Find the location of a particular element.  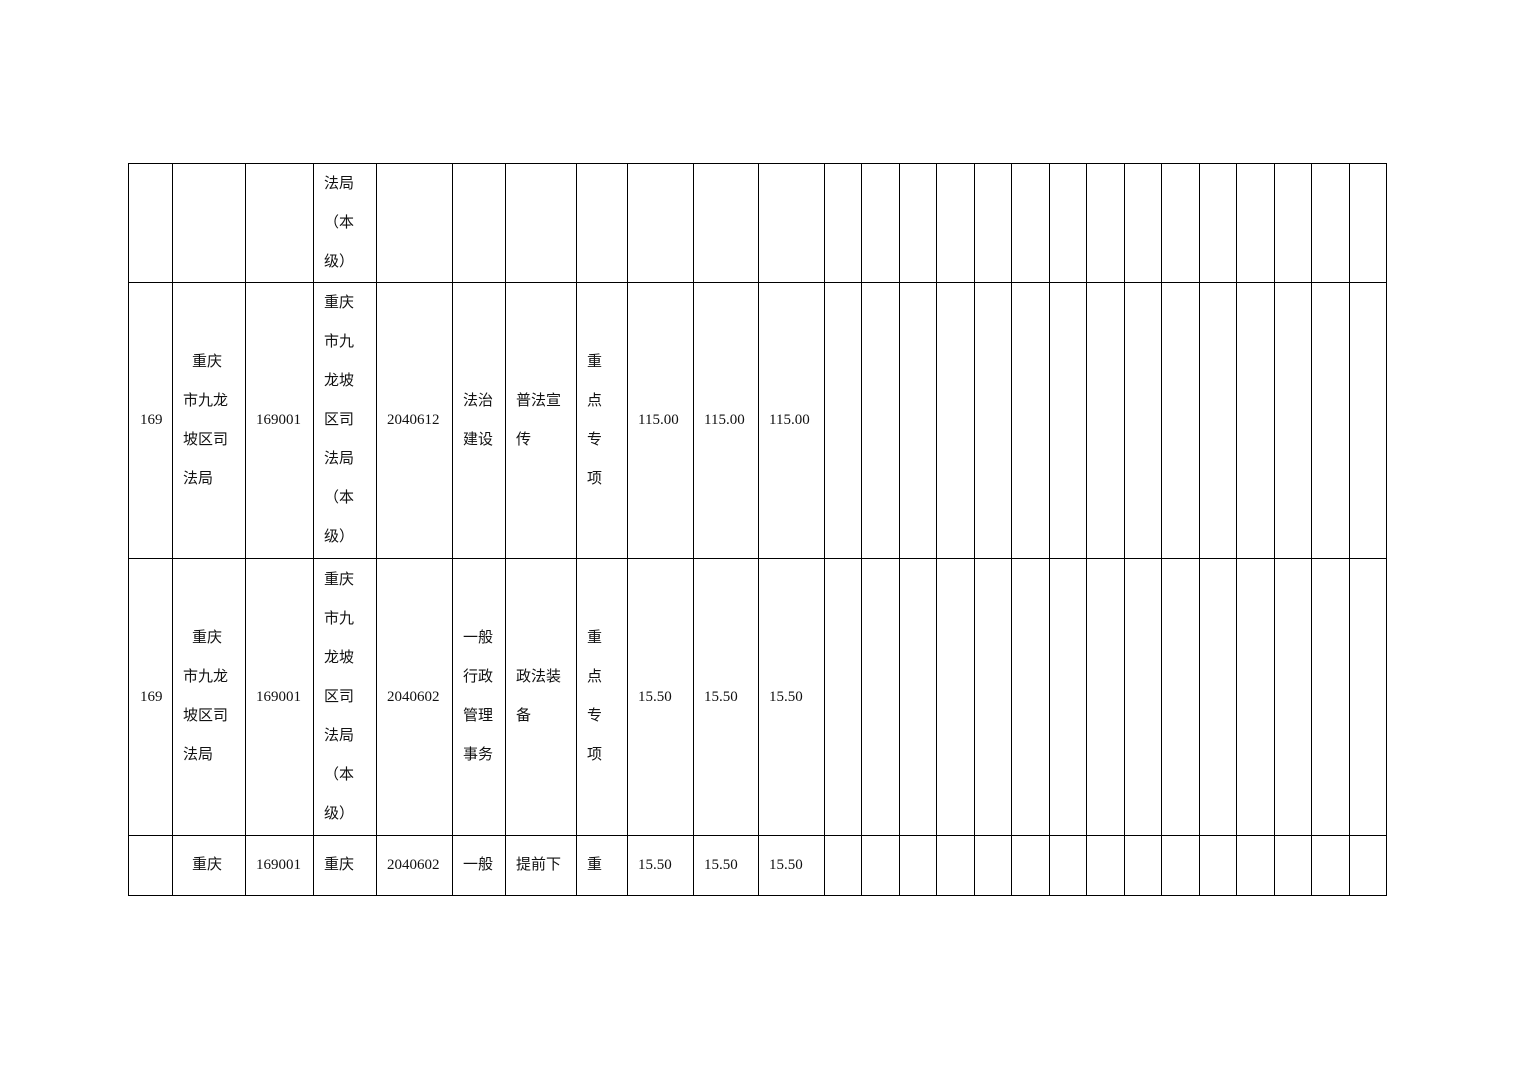

table-cell: 提前下 is located at coordinates (541, 865).